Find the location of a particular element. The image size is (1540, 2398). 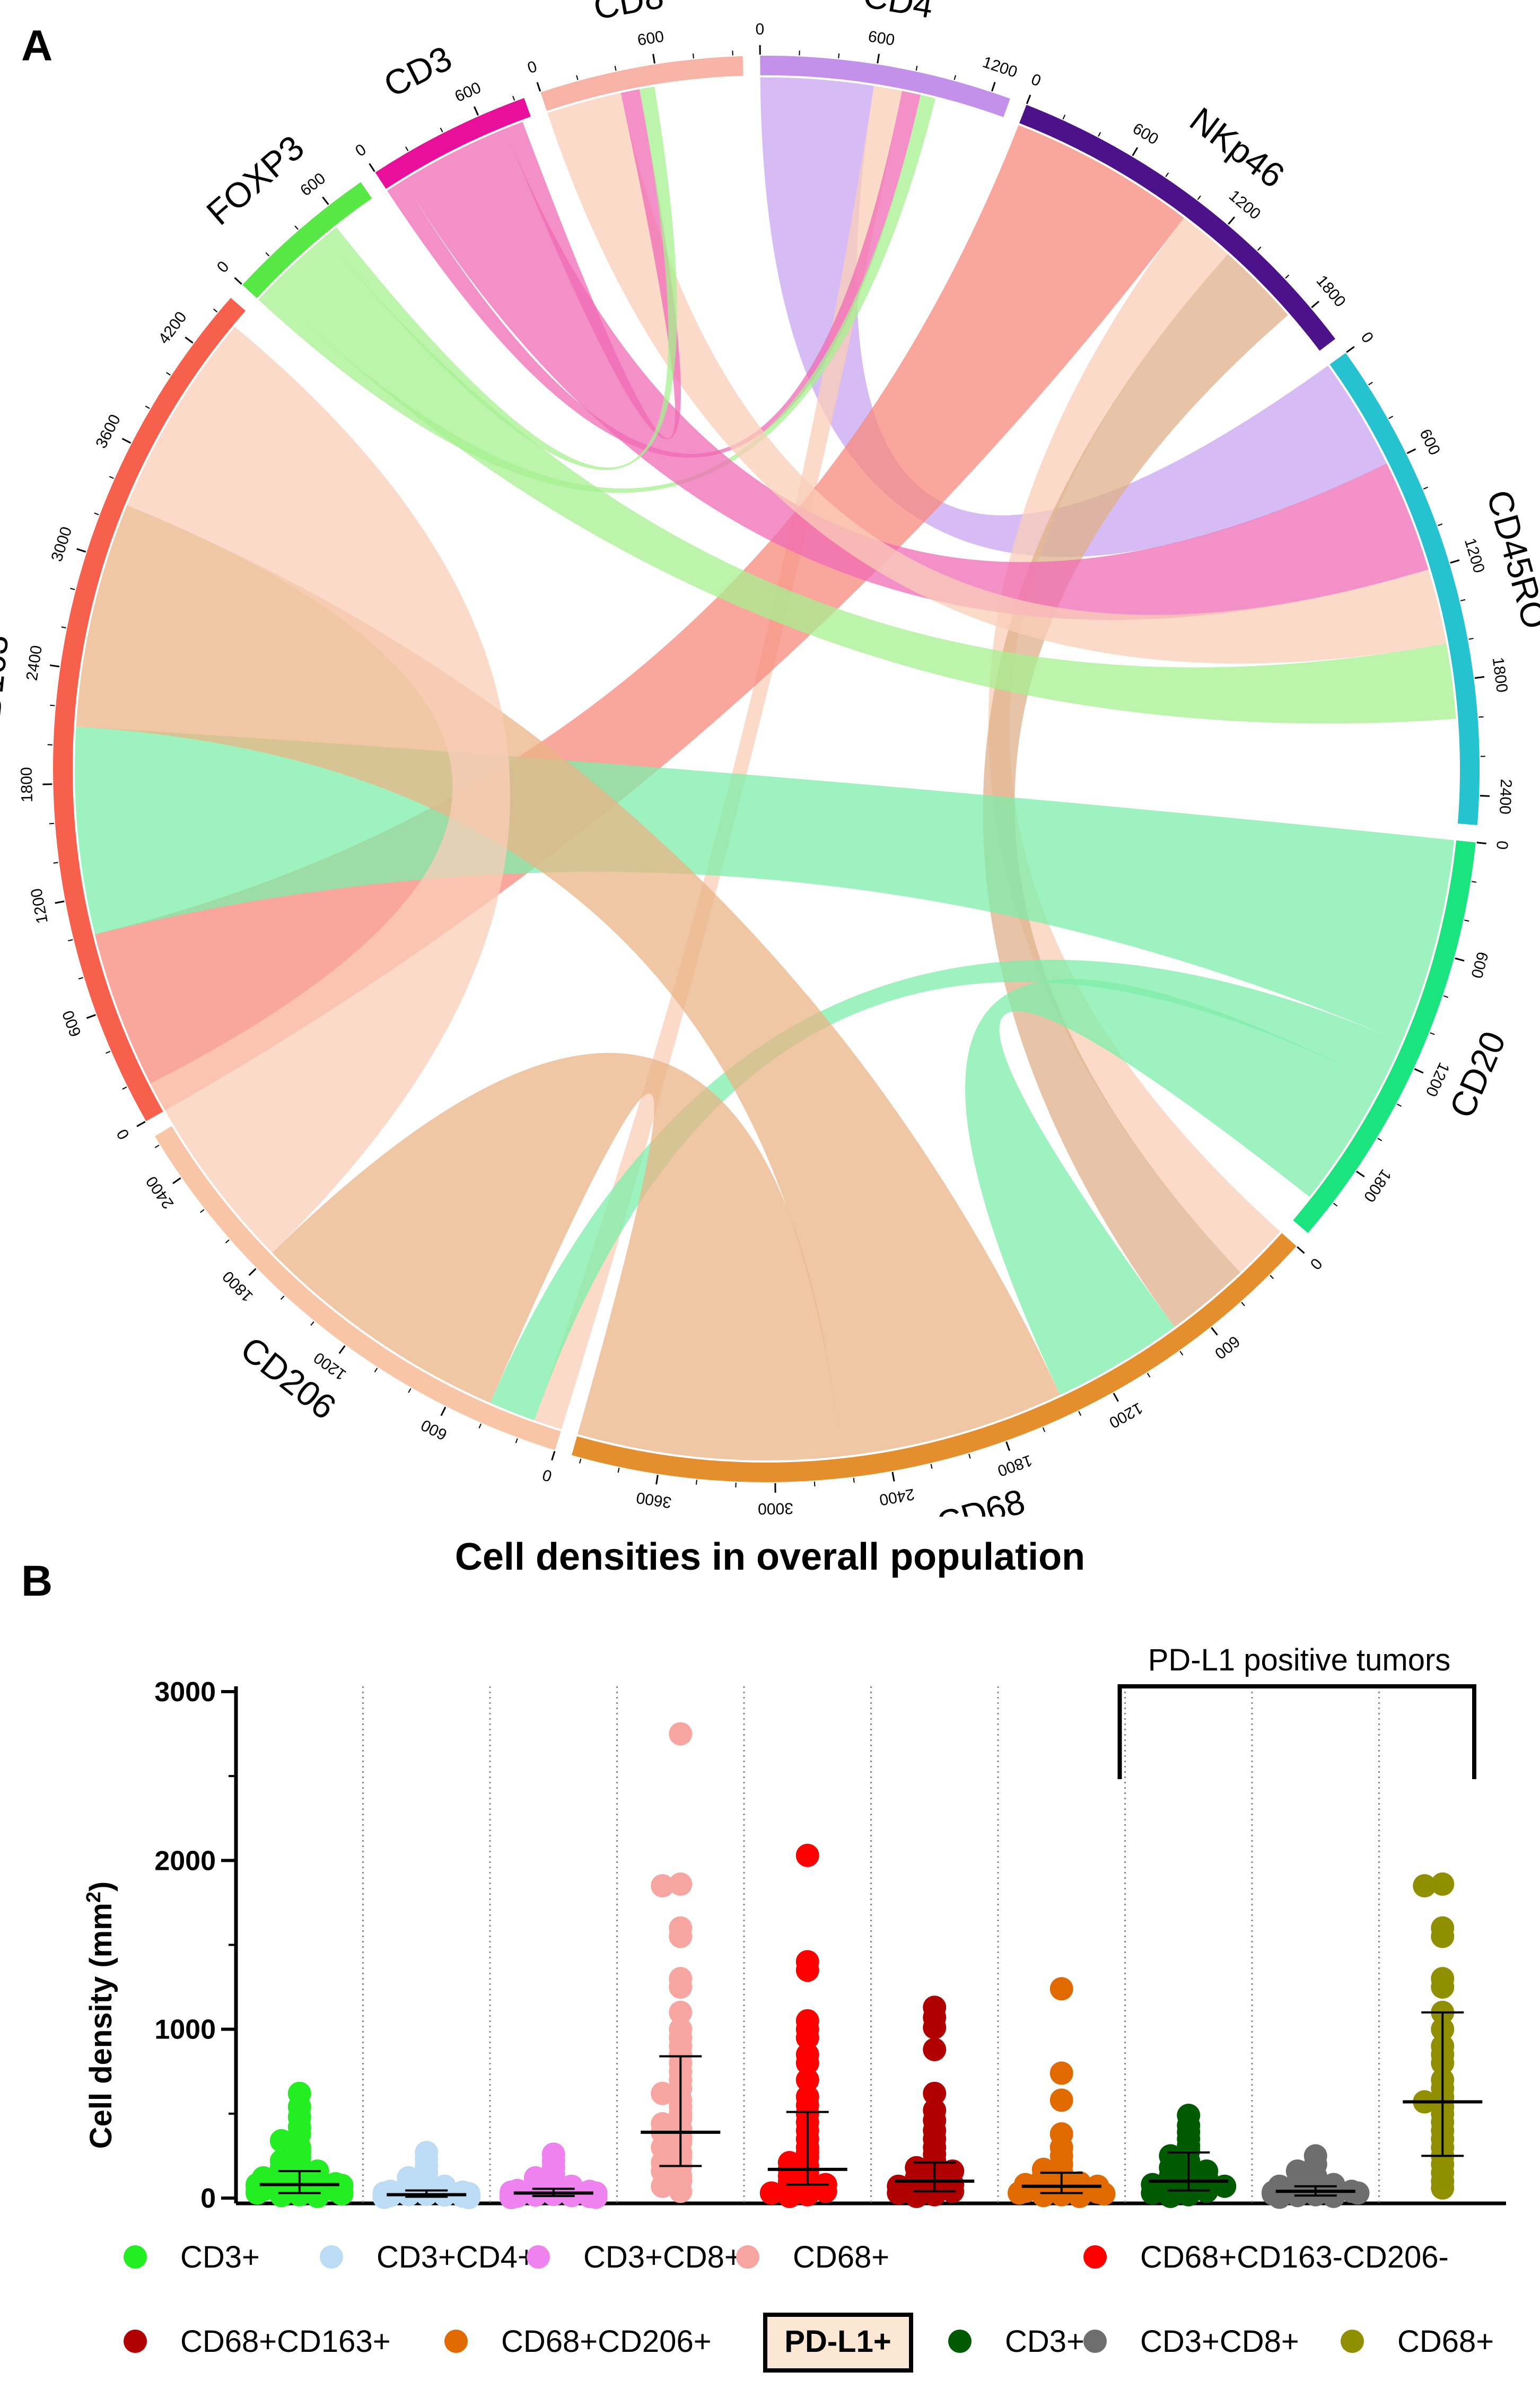

segment-foxp3 is located at coordinates (307, 240).